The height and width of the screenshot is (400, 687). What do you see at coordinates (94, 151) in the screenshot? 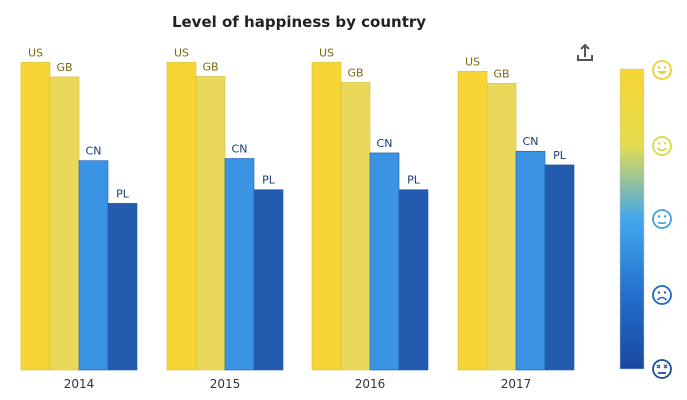
I see `bar-label-2014-cn: CN` at bounding box center [94, 151].